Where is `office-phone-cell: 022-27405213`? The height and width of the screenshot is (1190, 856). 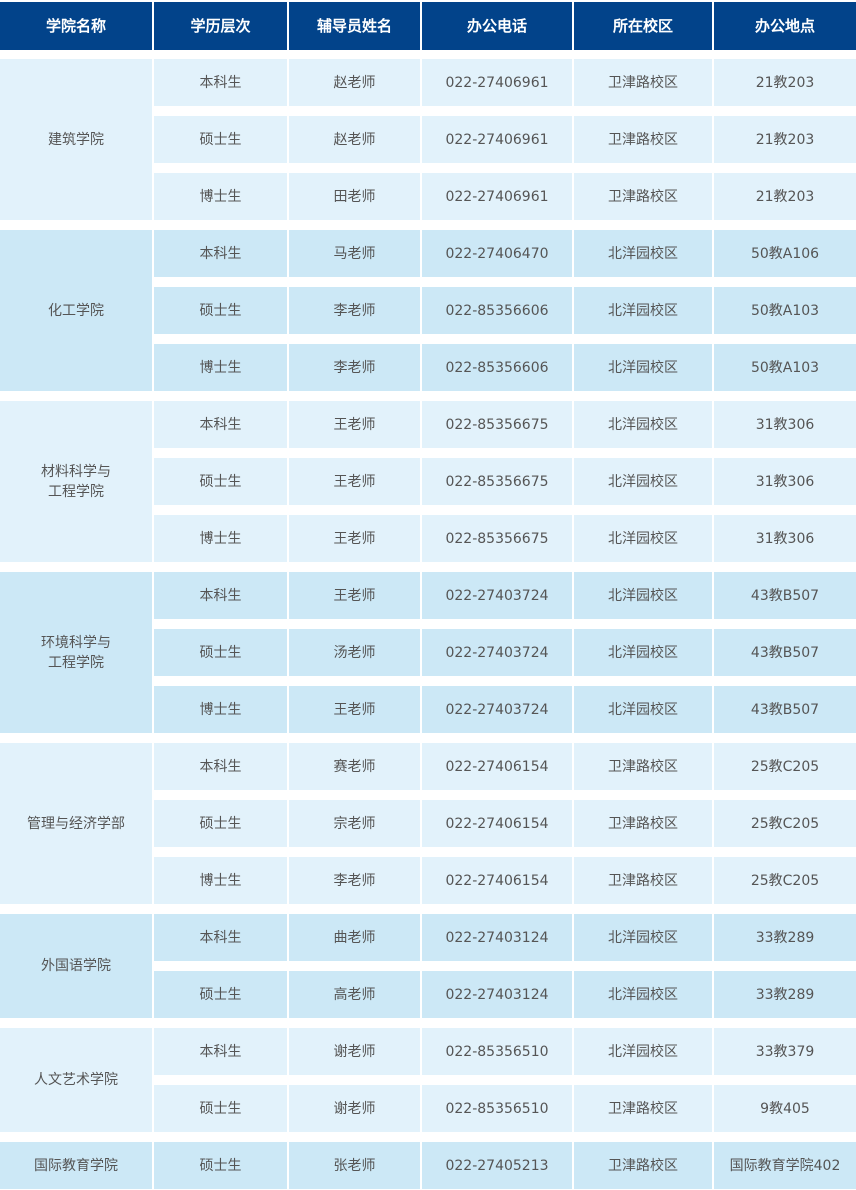 office-phone-cell: 022-27405213 is located at coordinates (497, 1165).